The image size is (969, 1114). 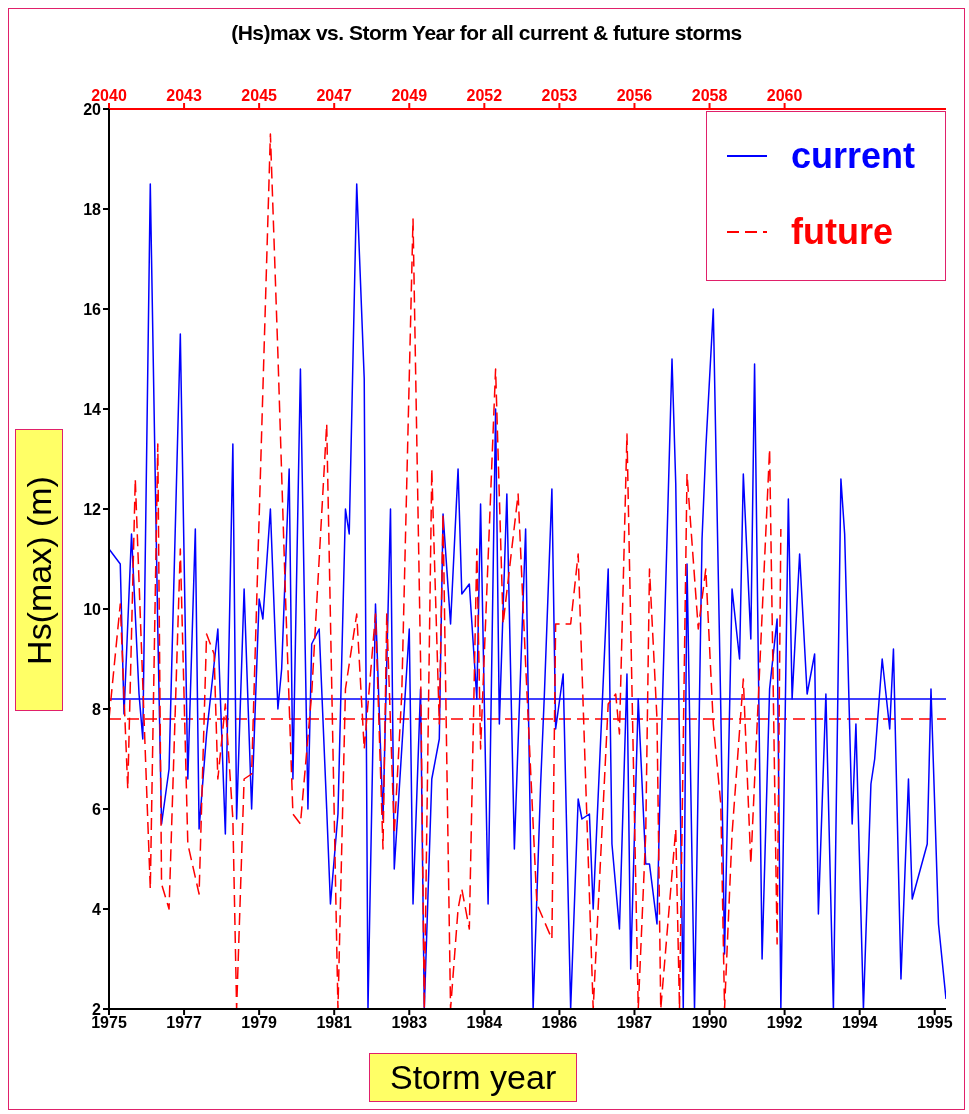 I want to click on text: 2045, so click(x=259, y=95).